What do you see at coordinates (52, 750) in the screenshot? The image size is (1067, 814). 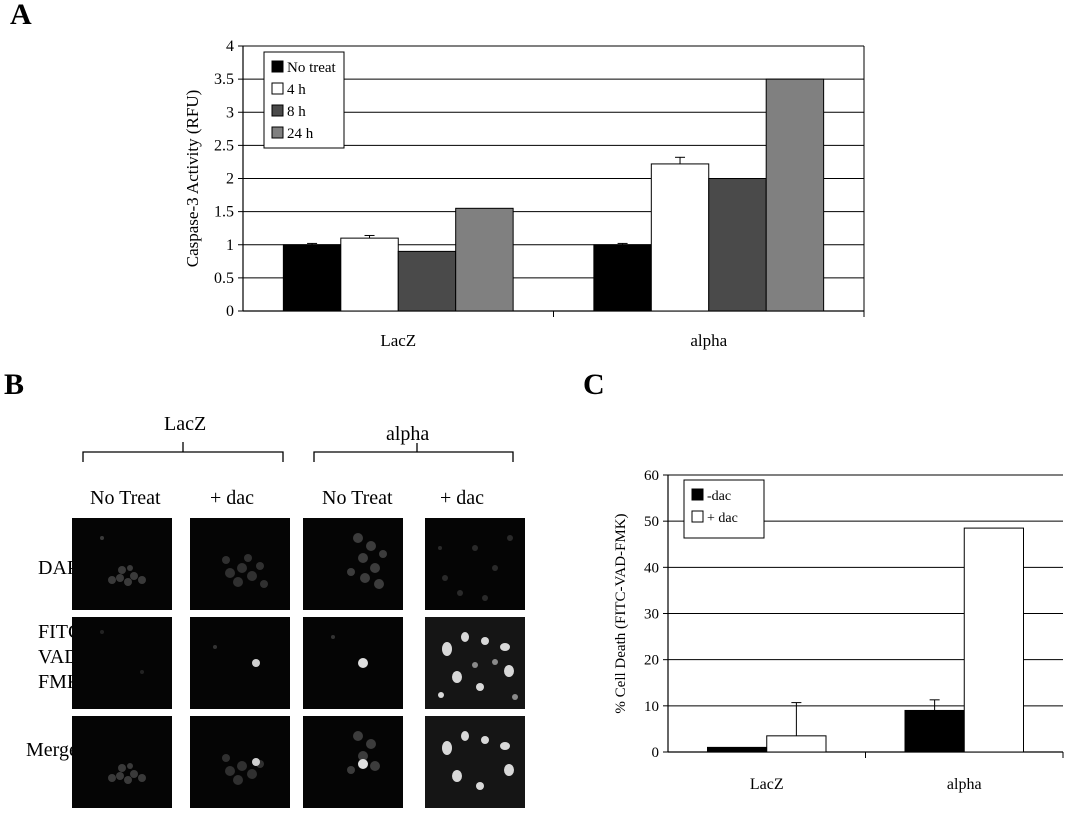 I see `row-label-merge: Merge` at bounding box center [52, 750].